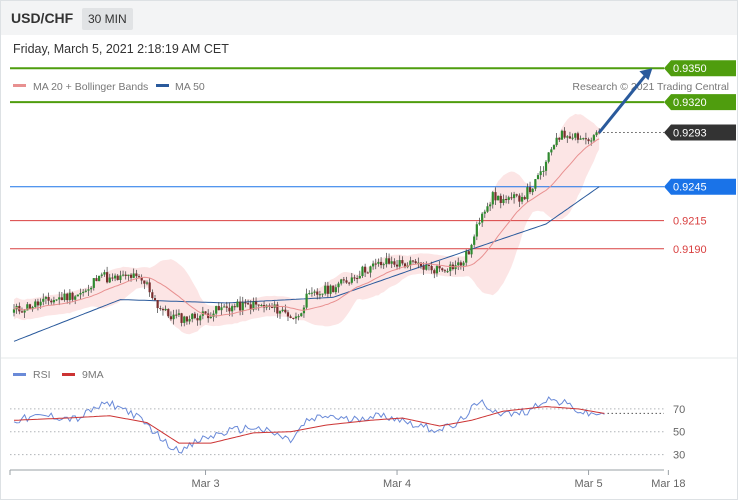  I want to click on level-label-5: 0.9190, so click(690, 250).